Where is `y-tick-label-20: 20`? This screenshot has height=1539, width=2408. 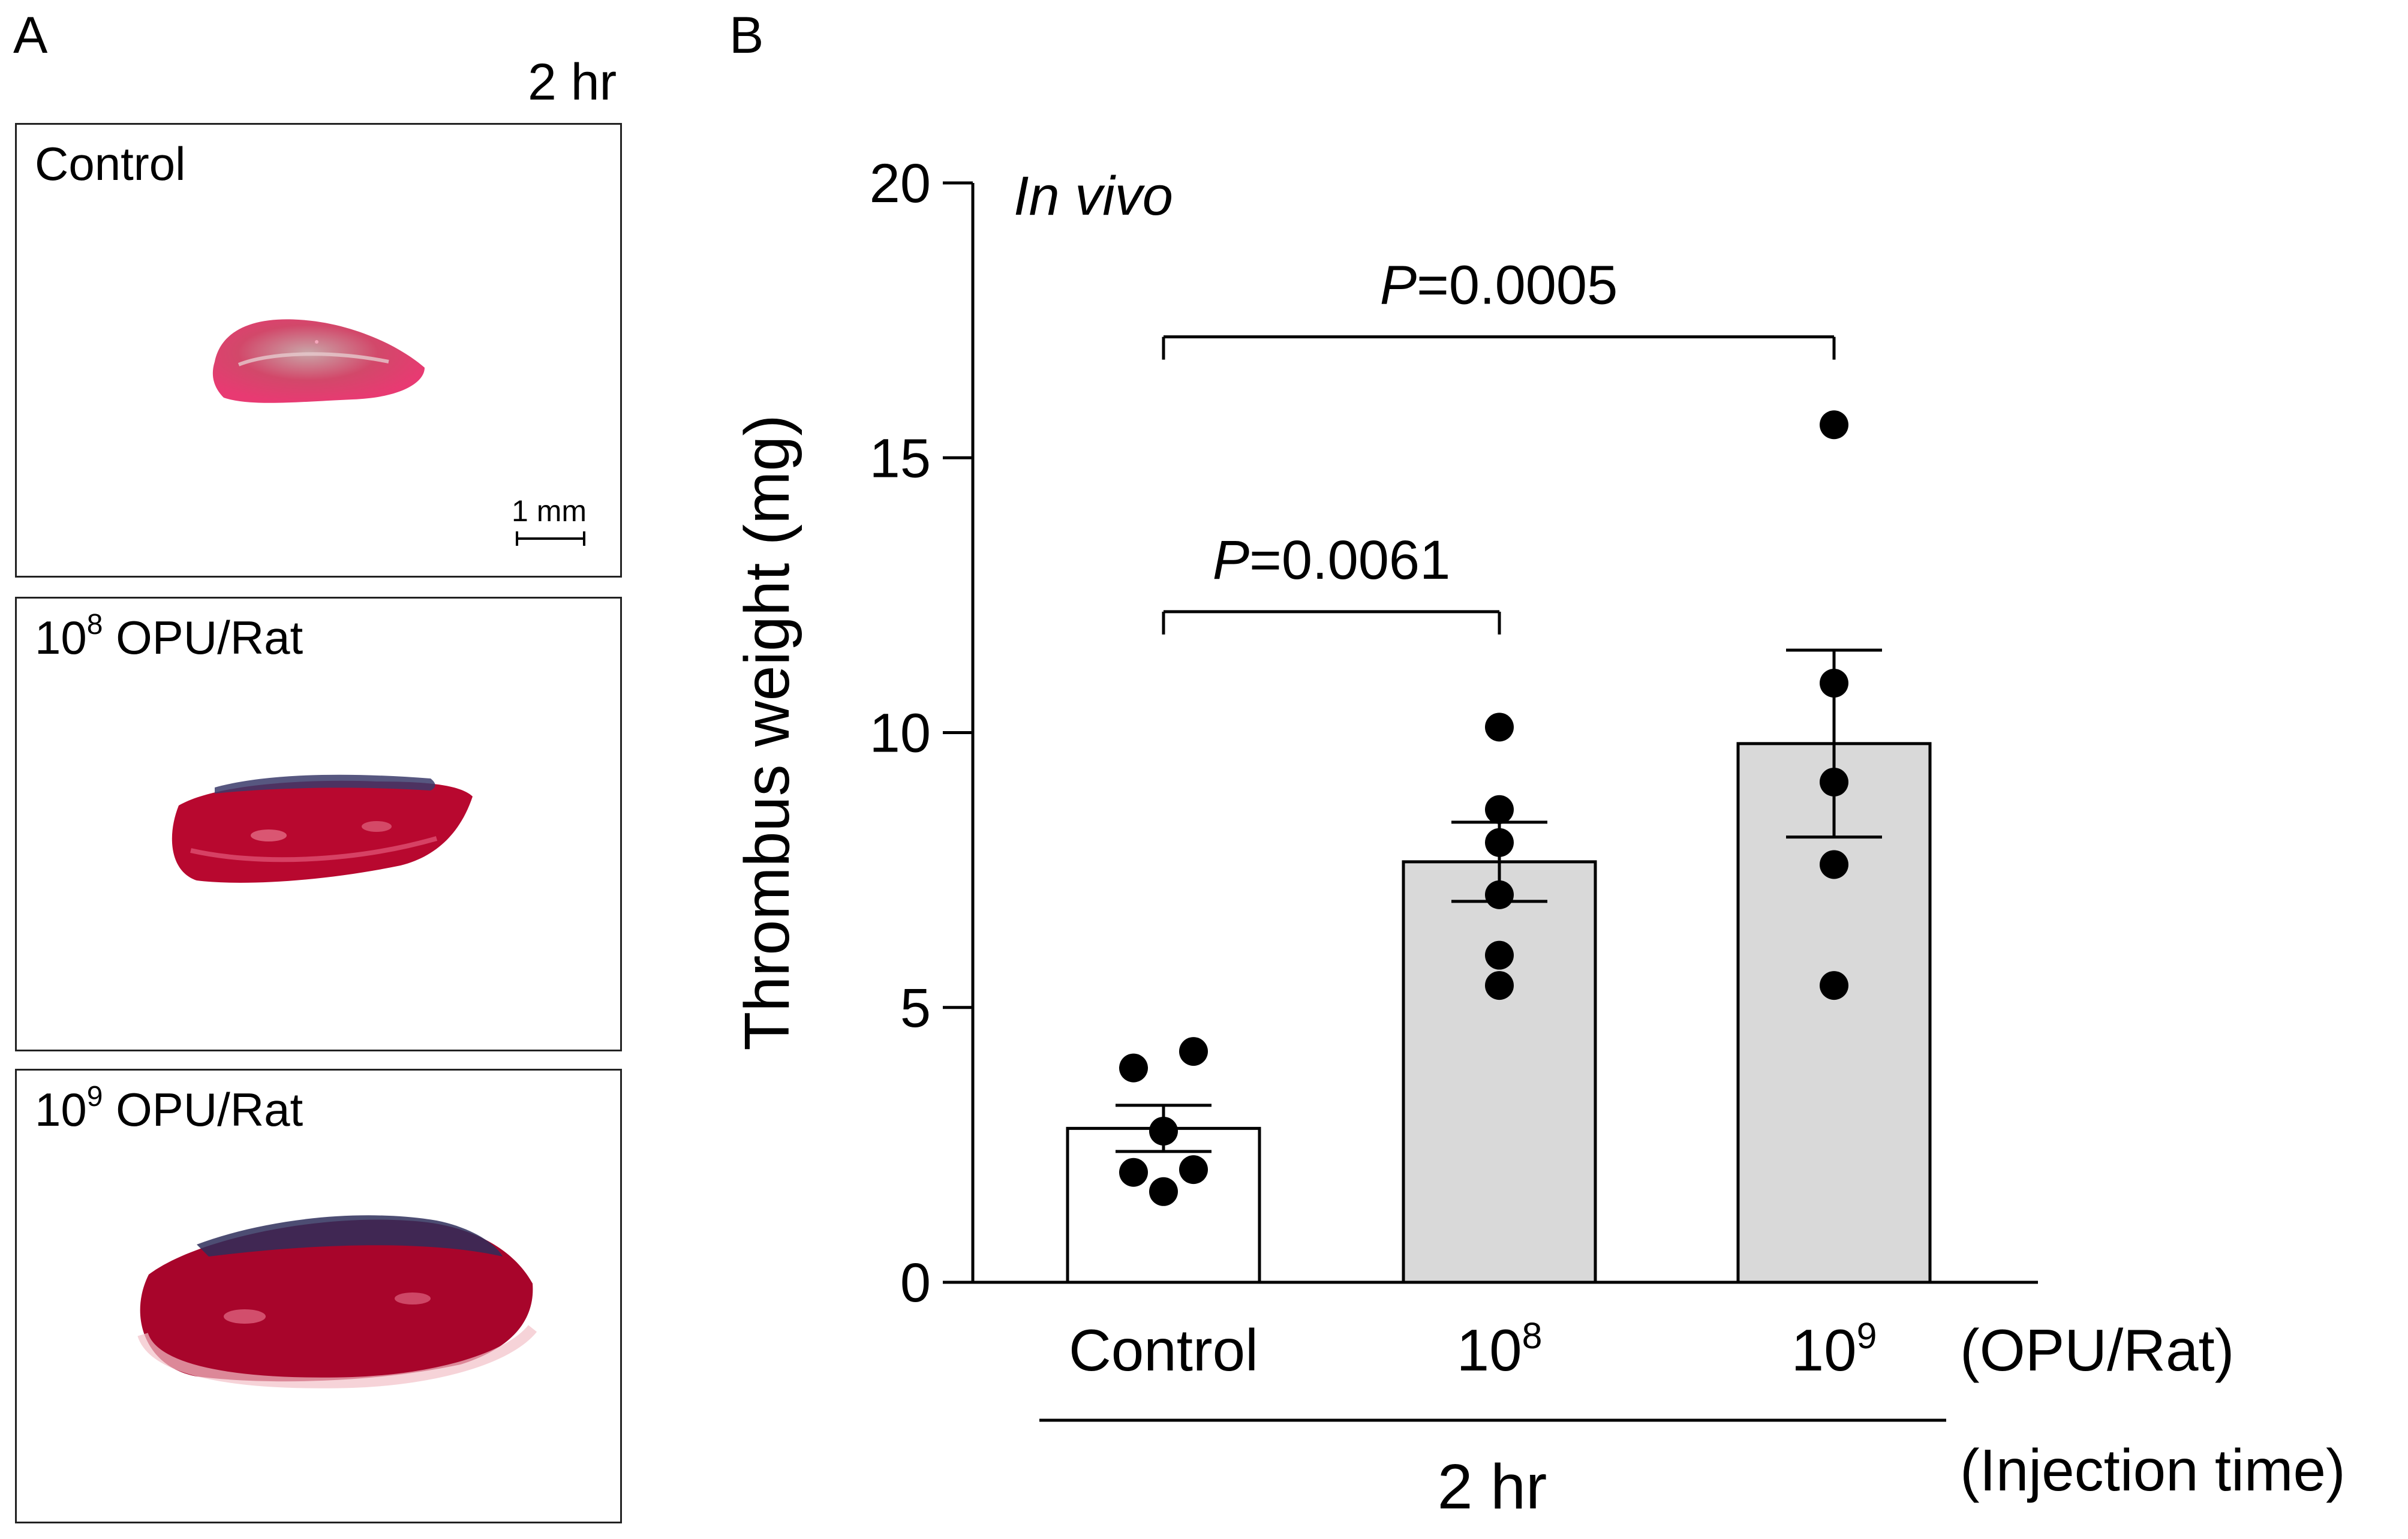
y-tick-label-20: 20 is located at coordinates (900, 183).